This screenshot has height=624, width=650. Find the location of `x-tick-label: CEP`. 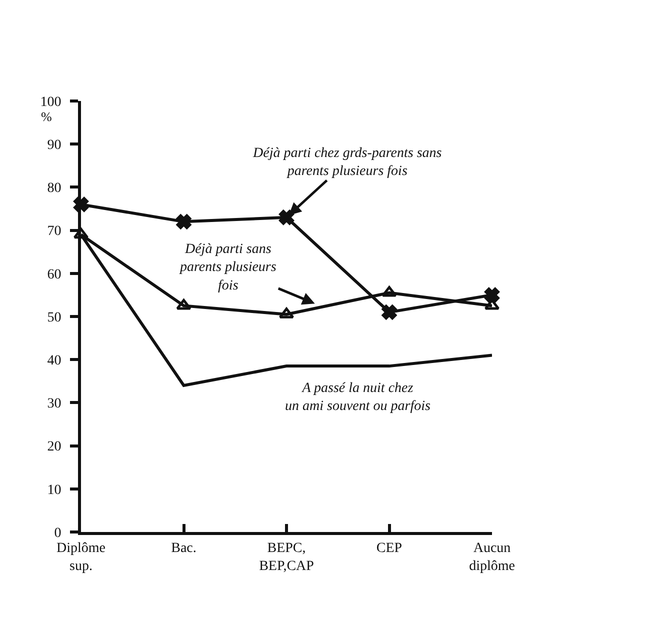

x-tick-label: CEP is located at coordinates (389, 548).